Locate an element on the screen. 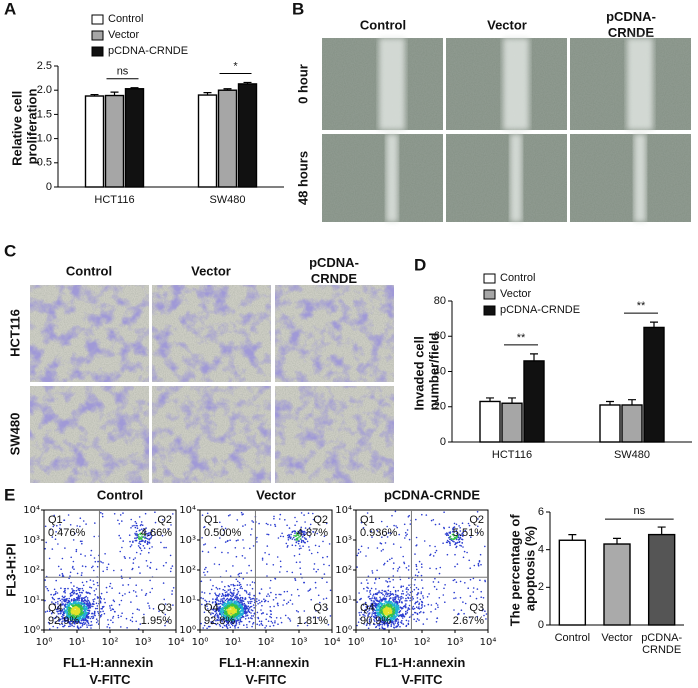 Image resolution: width=698 pixels, height=688 pixels. column-header: pCDNA-CRNDE is located at coordinates (631, 24).